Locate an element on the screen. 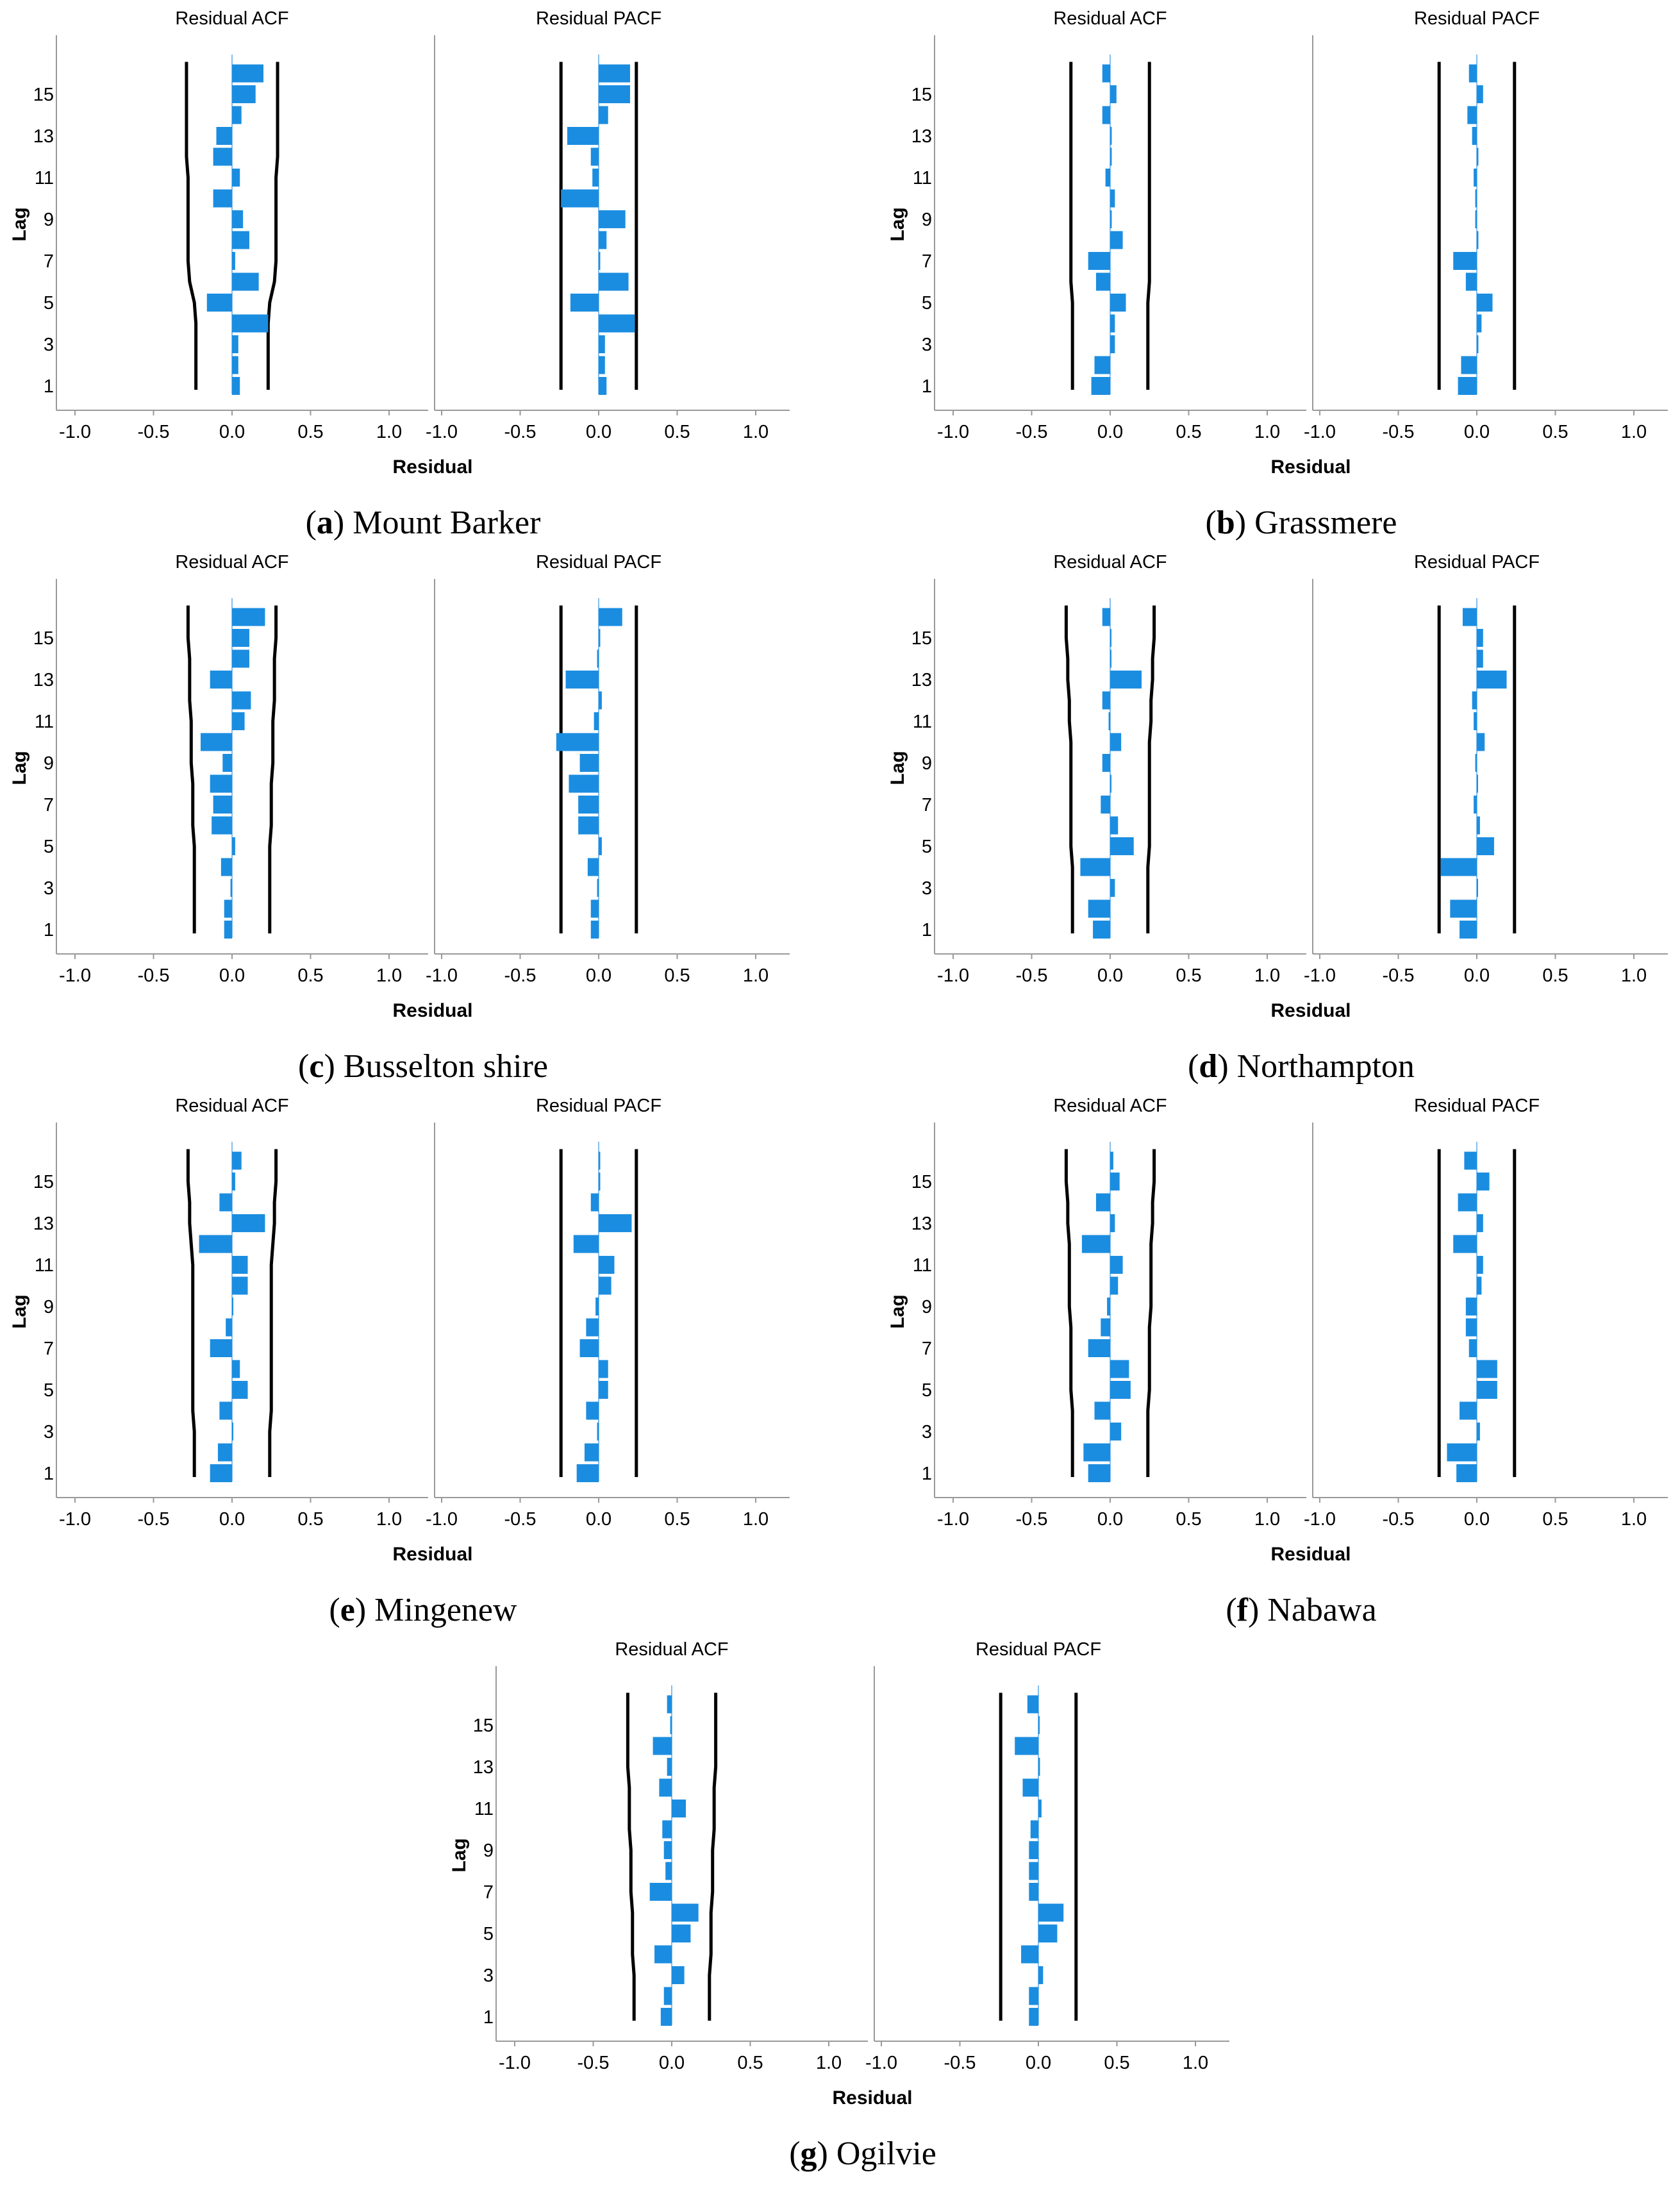 This screenshot has width=1680, height=2188. figure-caption: (g) Ogilvie is located at coordinates (862, 2153).